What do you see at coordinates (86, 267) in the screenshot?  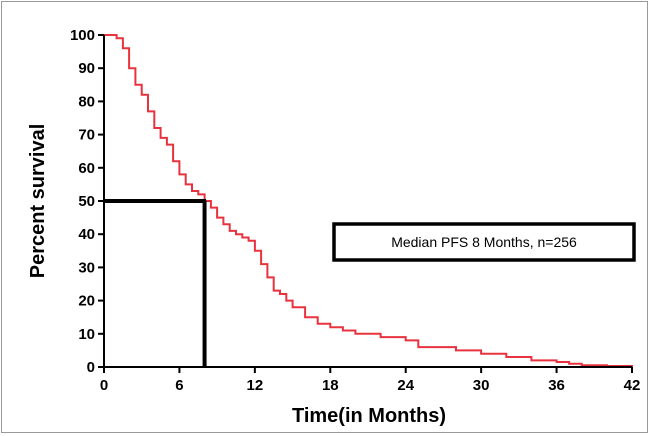 I see `y-tick-label: 30` at bounding box center [86, 267].